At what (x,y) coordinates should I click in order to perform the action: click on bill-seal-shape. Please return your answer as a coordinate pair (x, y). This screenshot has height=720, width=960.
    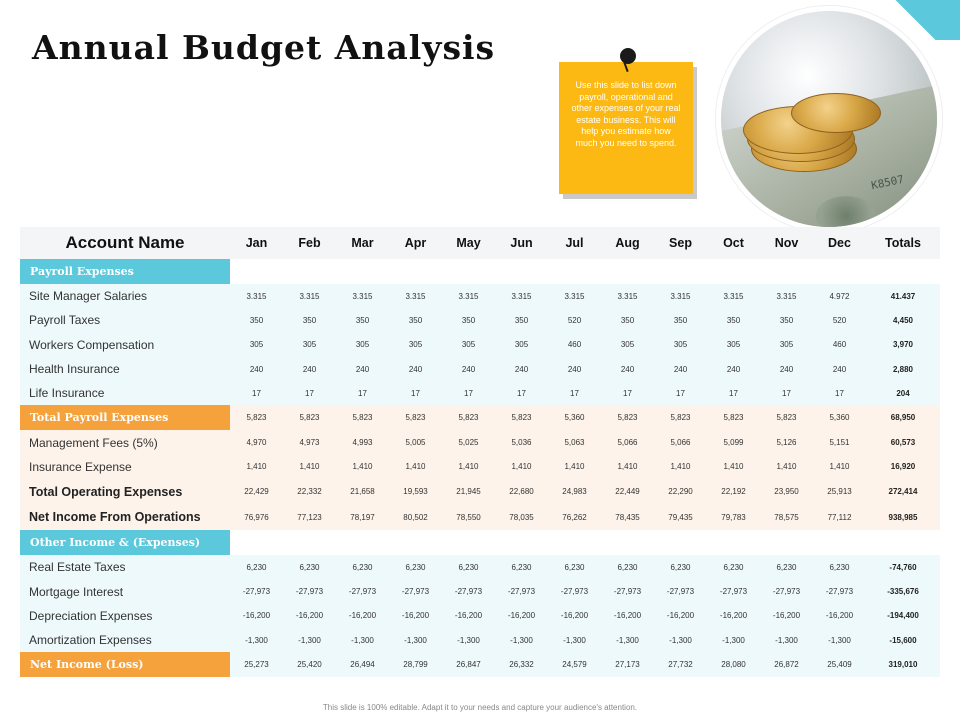
    Looking at the image, I should click on (846, 211).